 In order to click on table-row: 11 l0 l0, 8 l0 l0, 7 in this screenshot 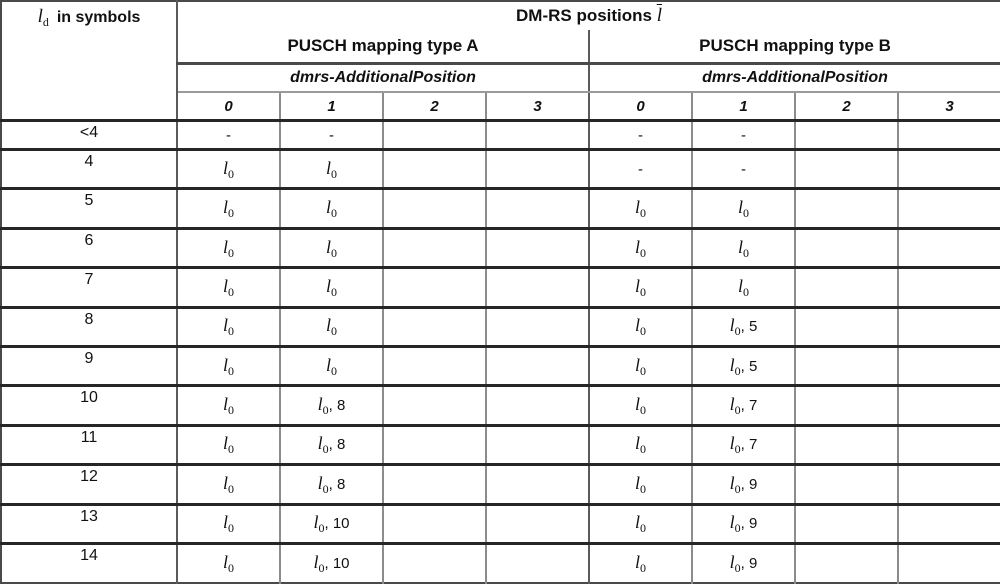, I will do `click(500, 444)`.